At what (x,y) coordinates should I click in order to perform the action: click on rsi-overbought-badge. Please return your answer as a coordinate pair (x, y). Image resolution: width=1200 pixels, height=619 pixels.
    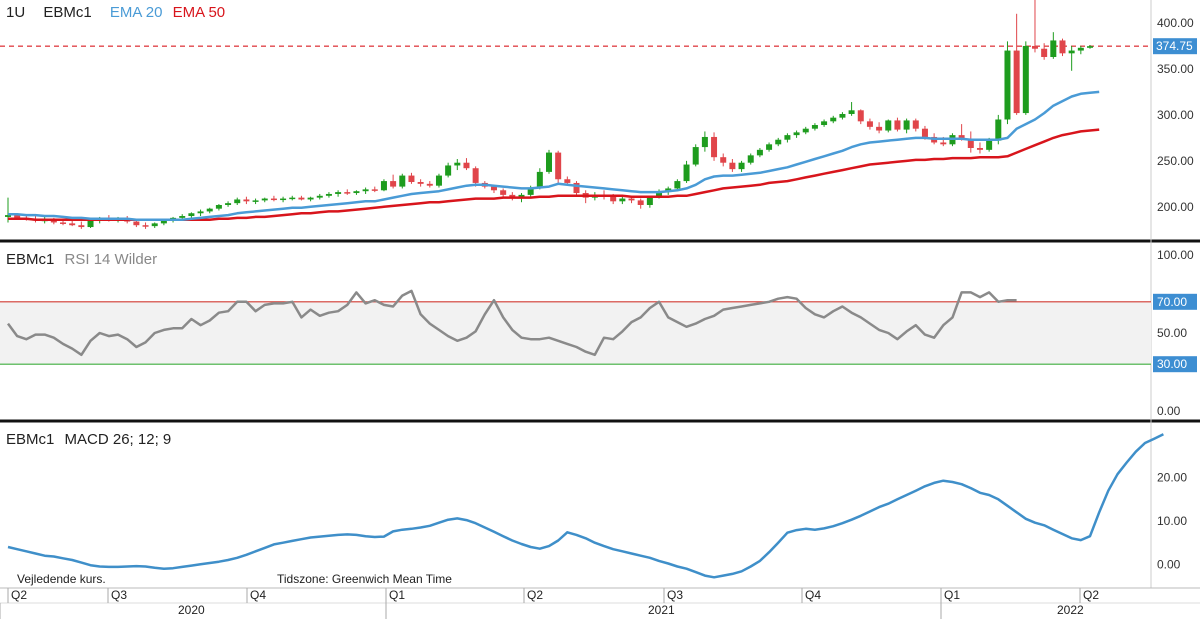
    Looking at the image, I should click on (1175, 301).